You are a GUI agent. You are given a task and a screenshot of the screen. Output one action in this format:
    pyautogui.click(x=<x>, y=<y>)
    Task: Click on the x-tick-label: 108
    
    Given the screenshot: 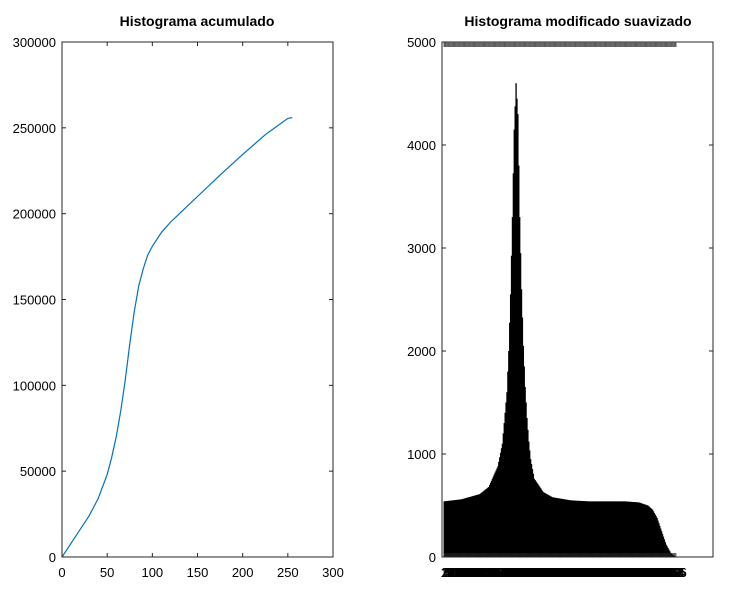 What is the action you would take?
    pyautogui.click(x=541, y=572)
    